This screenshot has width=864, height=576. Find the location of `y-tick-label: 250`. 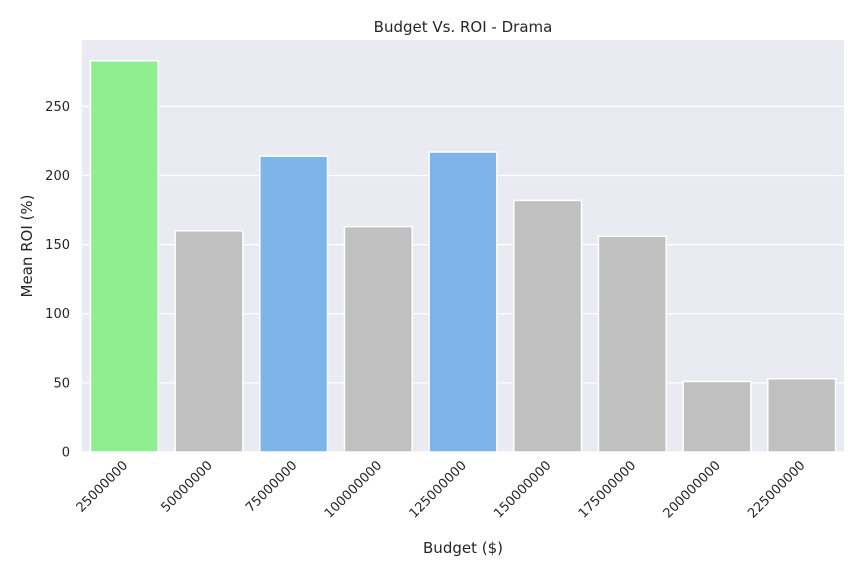

y-tick-label: 250 is located at coordinates (57, 107).